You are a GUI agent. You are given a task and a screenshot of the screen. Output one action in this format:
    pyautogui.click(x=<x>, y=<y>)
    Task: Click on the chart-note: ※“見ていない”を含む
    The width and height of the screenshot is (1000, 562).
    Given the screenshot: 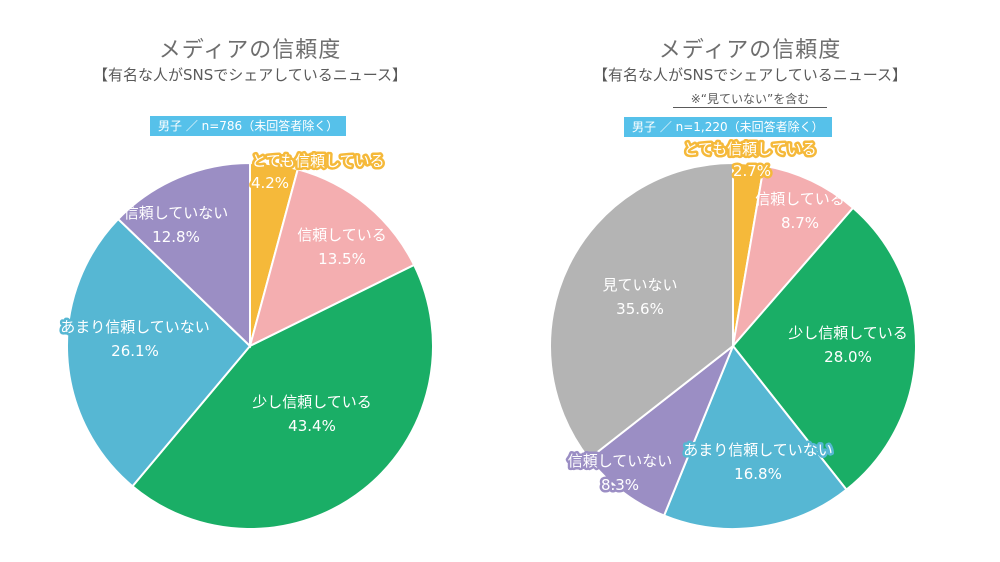 What is the action you would take?
    pyautogui.click(x=750, y=99)
    